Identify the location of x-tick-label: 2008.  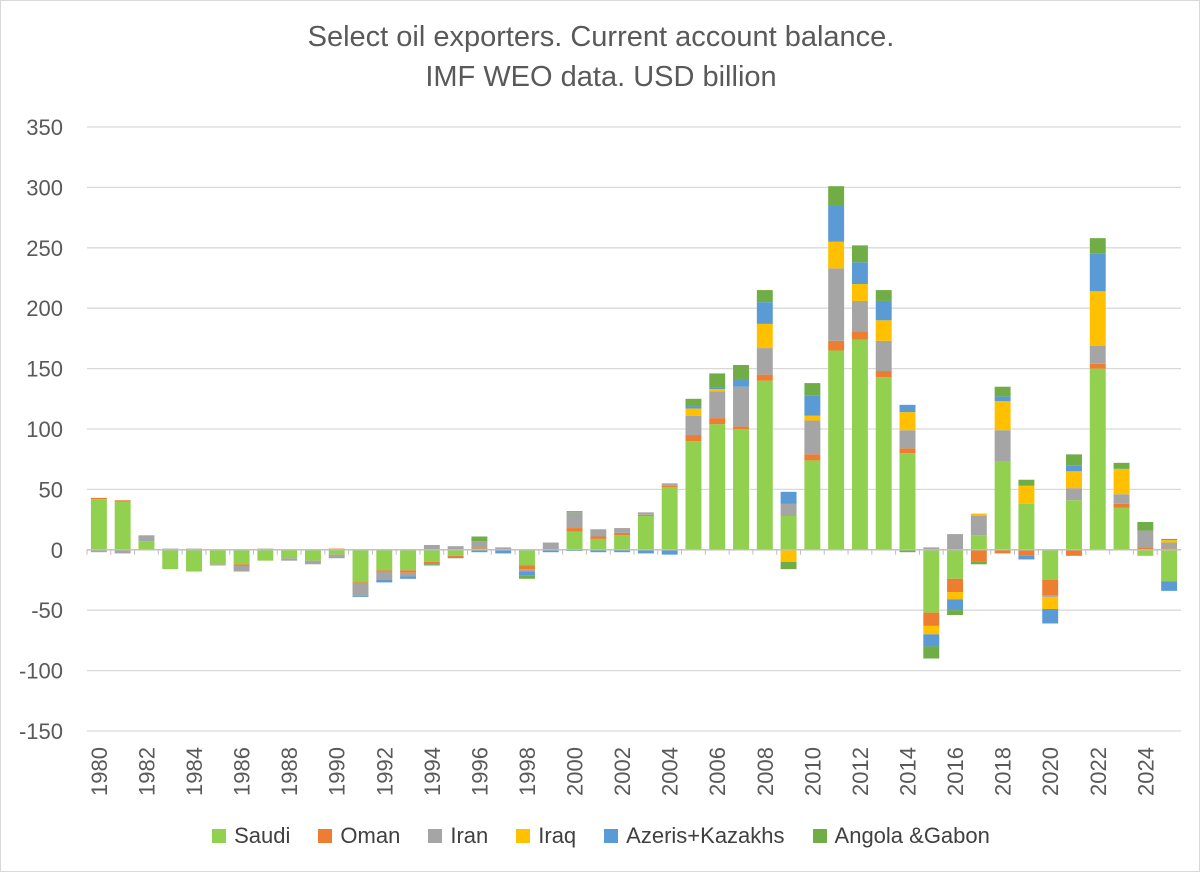
(765, 771).